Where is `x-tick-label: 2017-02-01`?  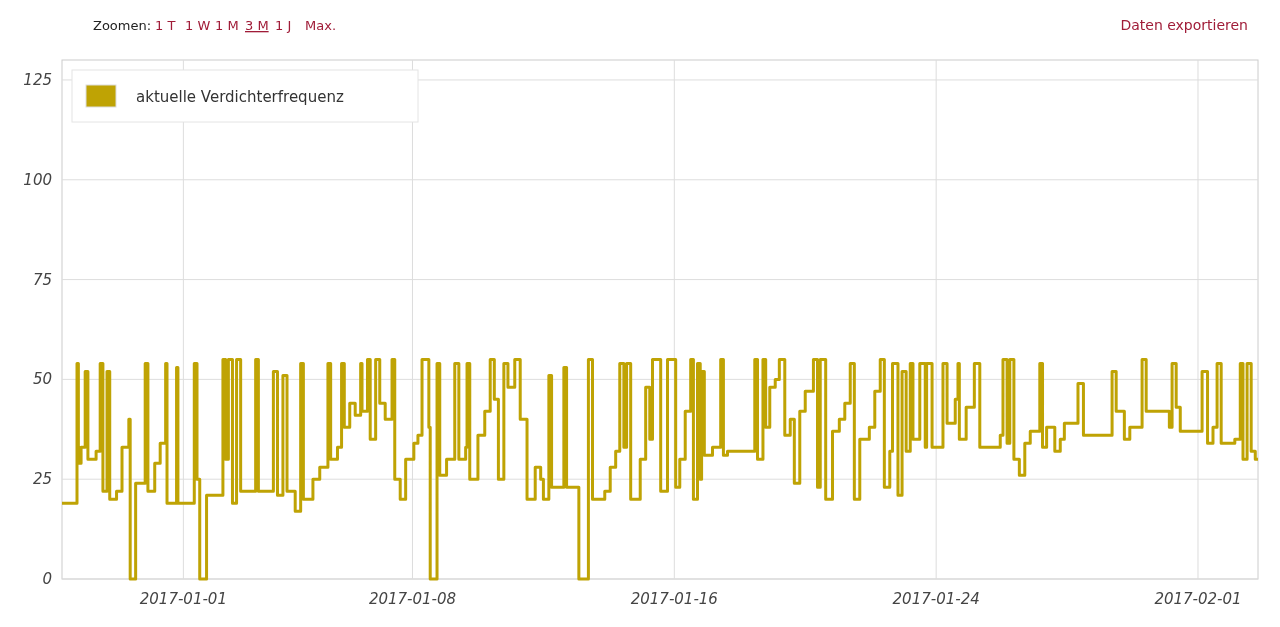 x-tick-label: 2017-02-01 is located at coordinates (1198, 599).